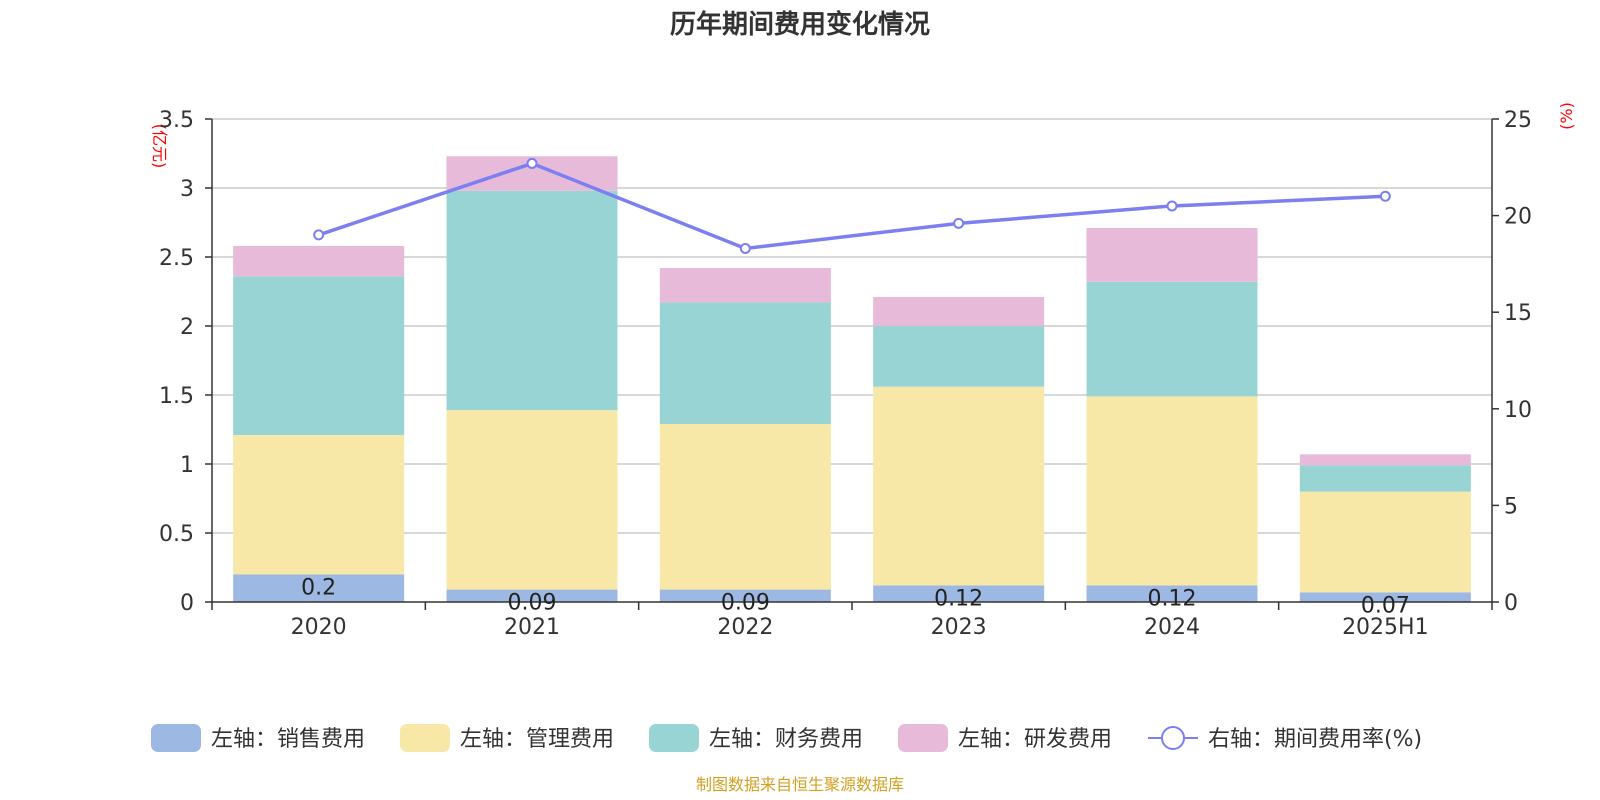 This screenshot has height=800, width=1600. Describe the element at coordinates (187, 189) in the screenshot. I see `left-tick-label: 3` at that location.